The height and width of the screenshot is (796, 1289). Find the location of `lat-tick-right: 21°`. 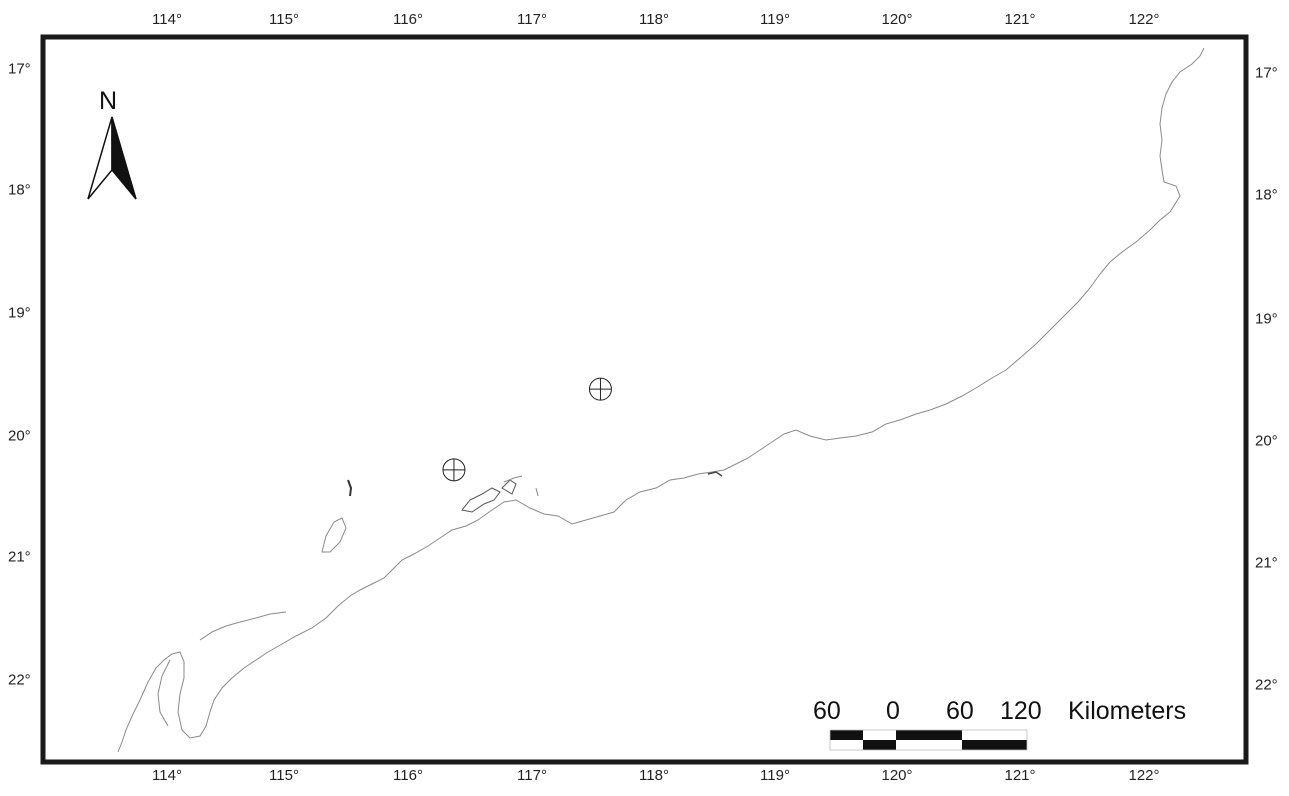

lat-tick-right: 21° is located at coordinates (1266, 563).